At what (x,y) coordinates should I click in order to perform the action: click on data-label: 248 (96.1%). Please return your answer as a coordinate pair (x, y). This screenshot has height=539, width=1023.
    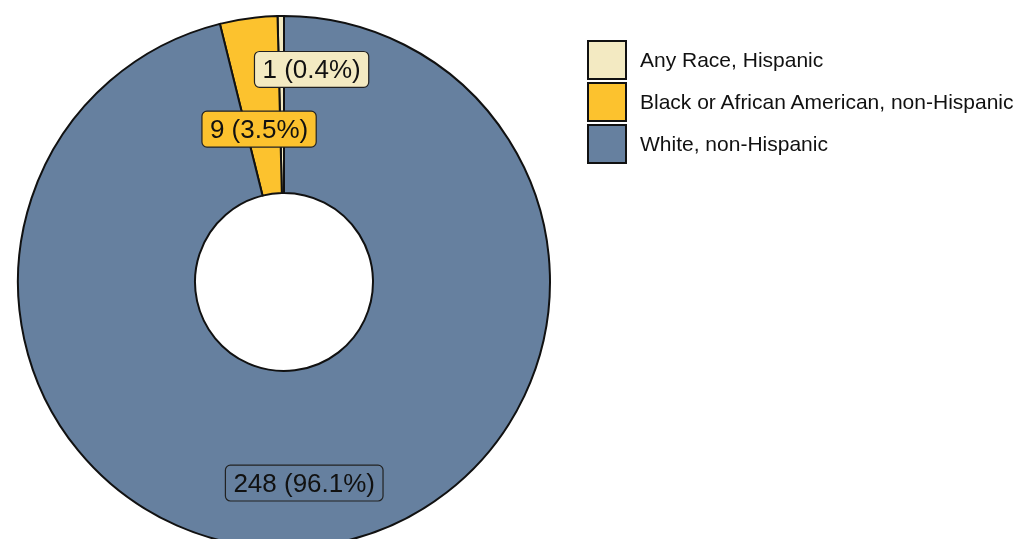
    Looking at the image, I should click on (304, 483).